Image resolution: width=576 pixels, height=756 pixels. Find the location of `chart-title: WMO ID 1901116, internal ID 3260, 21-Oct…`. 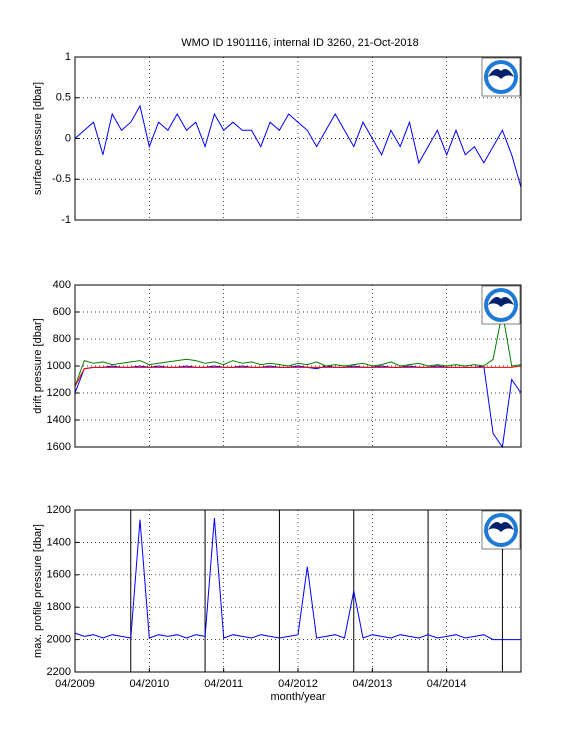

chart-title: WMO ID 1901116, internal ID 3260, 21-Oct… is located at coordinates (299, 43).